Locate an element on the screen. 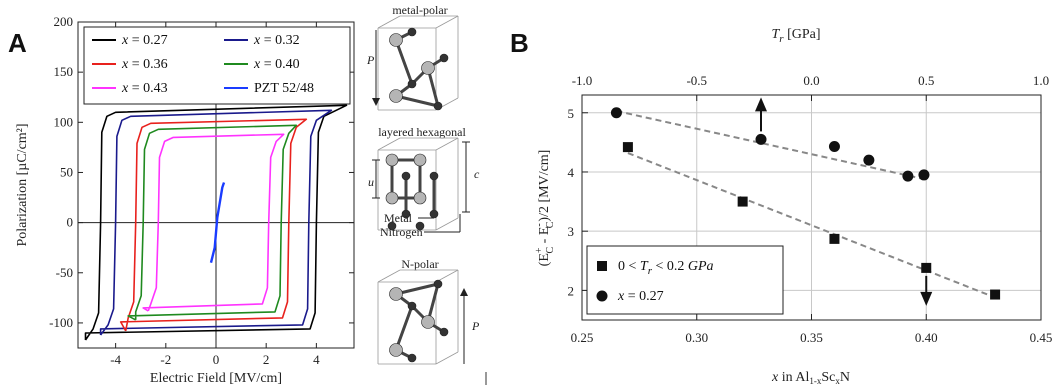 The height and width of the screenshot is (385, 1056). chart-b-top-tick-label: 0.5 is located at coordinates (926, 80).